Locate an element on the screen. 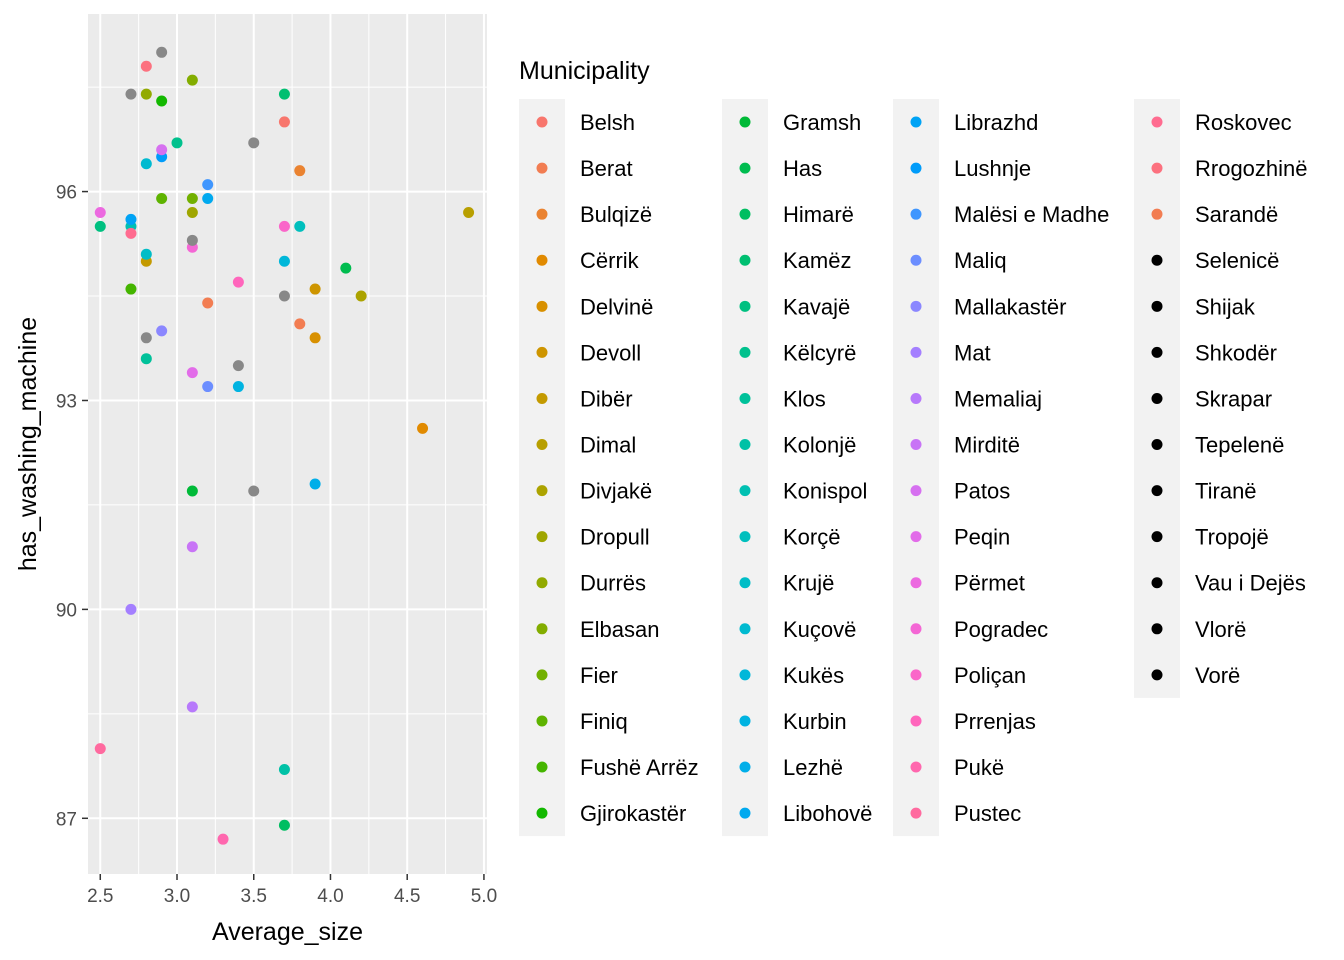 This screenshot has height=960, width=1344. legend-label: Elbasan is located at coordinates (620, 629).